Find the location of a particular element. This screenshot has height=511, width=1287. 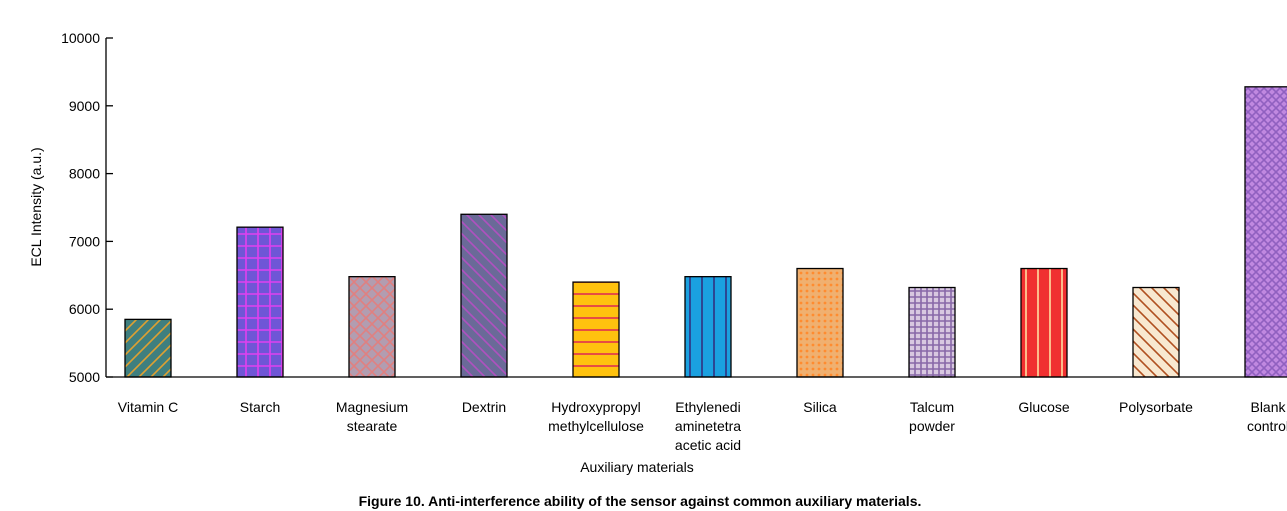

x-tick-label: Vitamin C is located at coordinates (148, 407).